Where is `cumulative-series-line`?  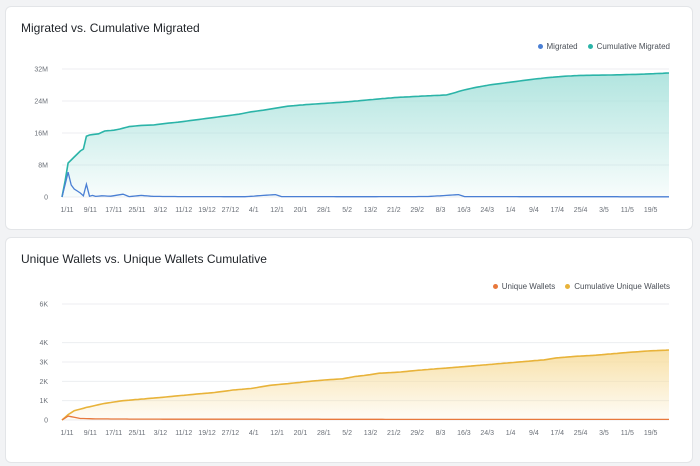
cumulative-series-line is located at coordinates (365, 385).